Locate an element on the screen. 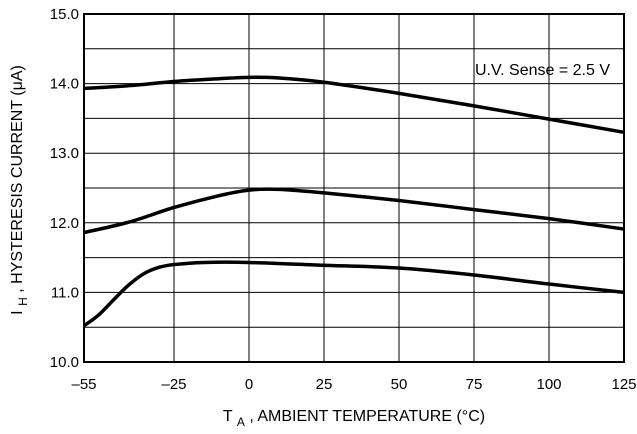 This screenshot has height=434, width=637. y-axis-title-subscript: H is located at coordinates (23, 301).